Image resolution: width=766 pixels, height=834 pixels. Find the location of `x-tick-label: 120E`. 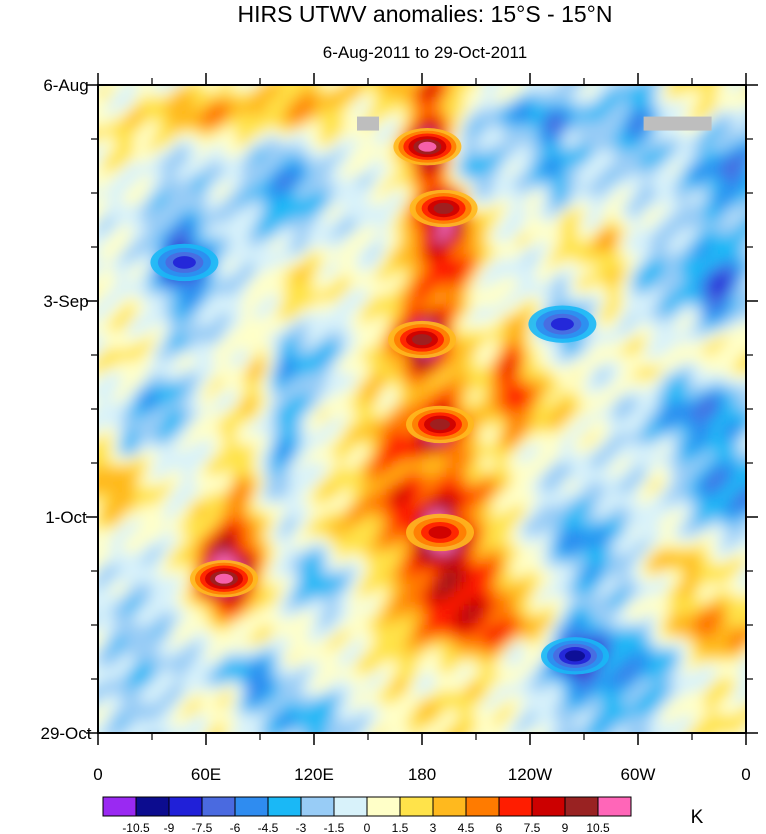

x-tick-label: 120E is located at coordinates (314, 774).